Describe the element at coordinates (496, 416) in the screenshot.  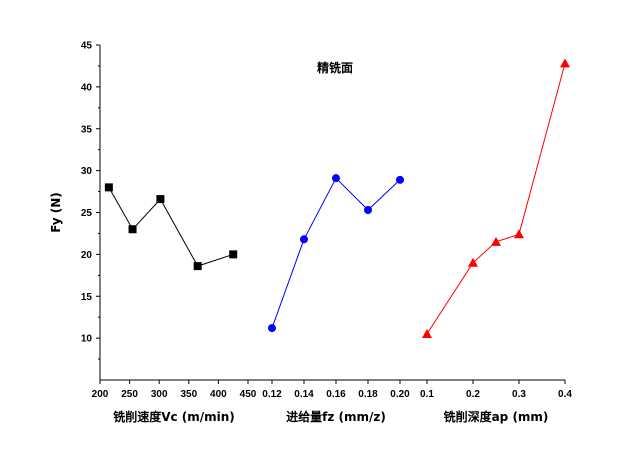
I see `x-axis-title-3: 铣削深度ap (mm)` at that location.